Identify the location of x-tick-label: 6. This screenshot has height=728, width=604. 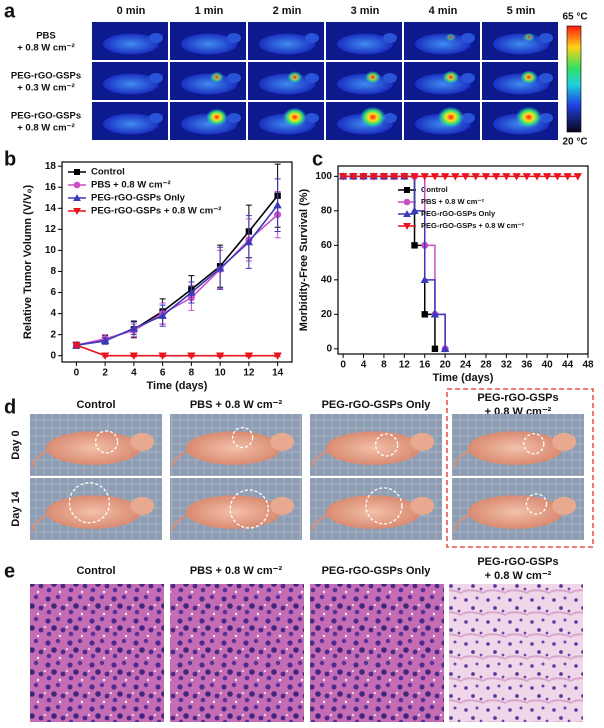
(163, 373).